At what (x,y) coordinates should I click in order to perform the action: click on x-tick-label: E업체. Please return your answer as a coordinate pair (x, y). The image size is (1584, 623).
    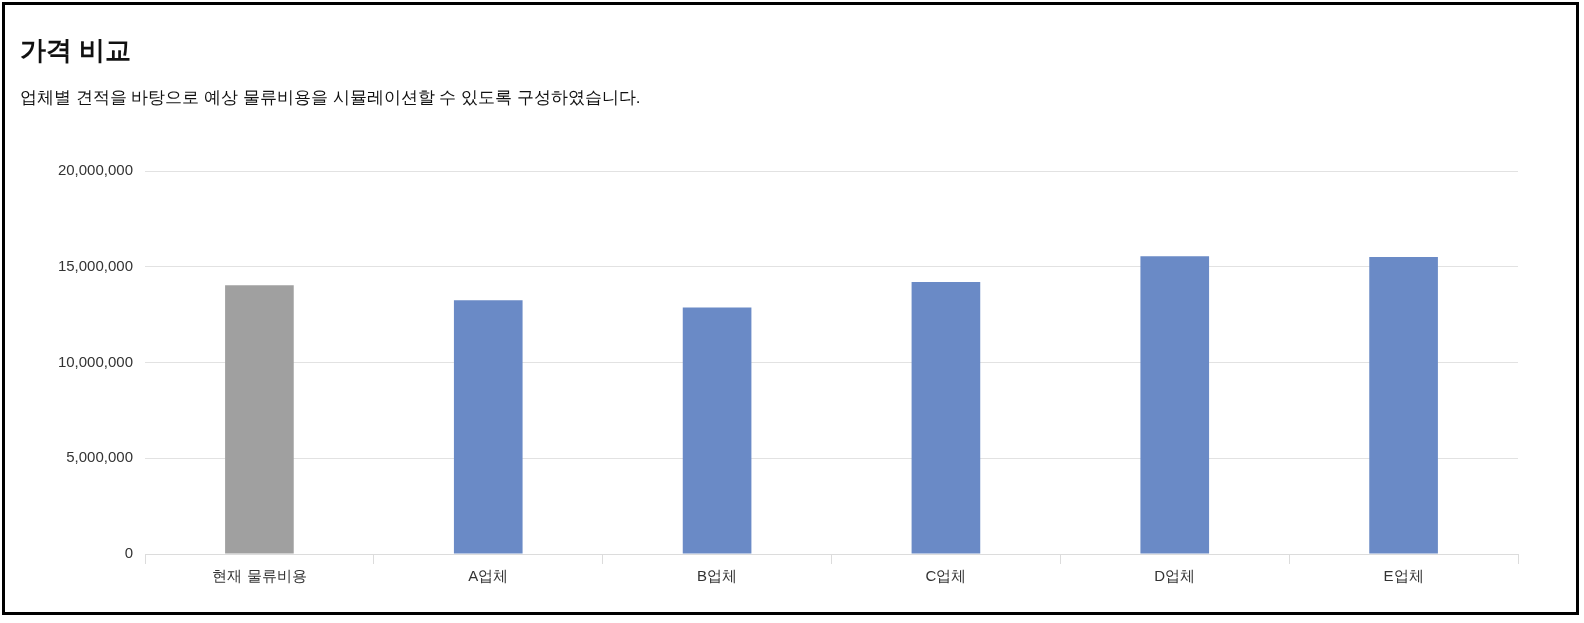
    Looking at the image, I should click on (1403, 576).